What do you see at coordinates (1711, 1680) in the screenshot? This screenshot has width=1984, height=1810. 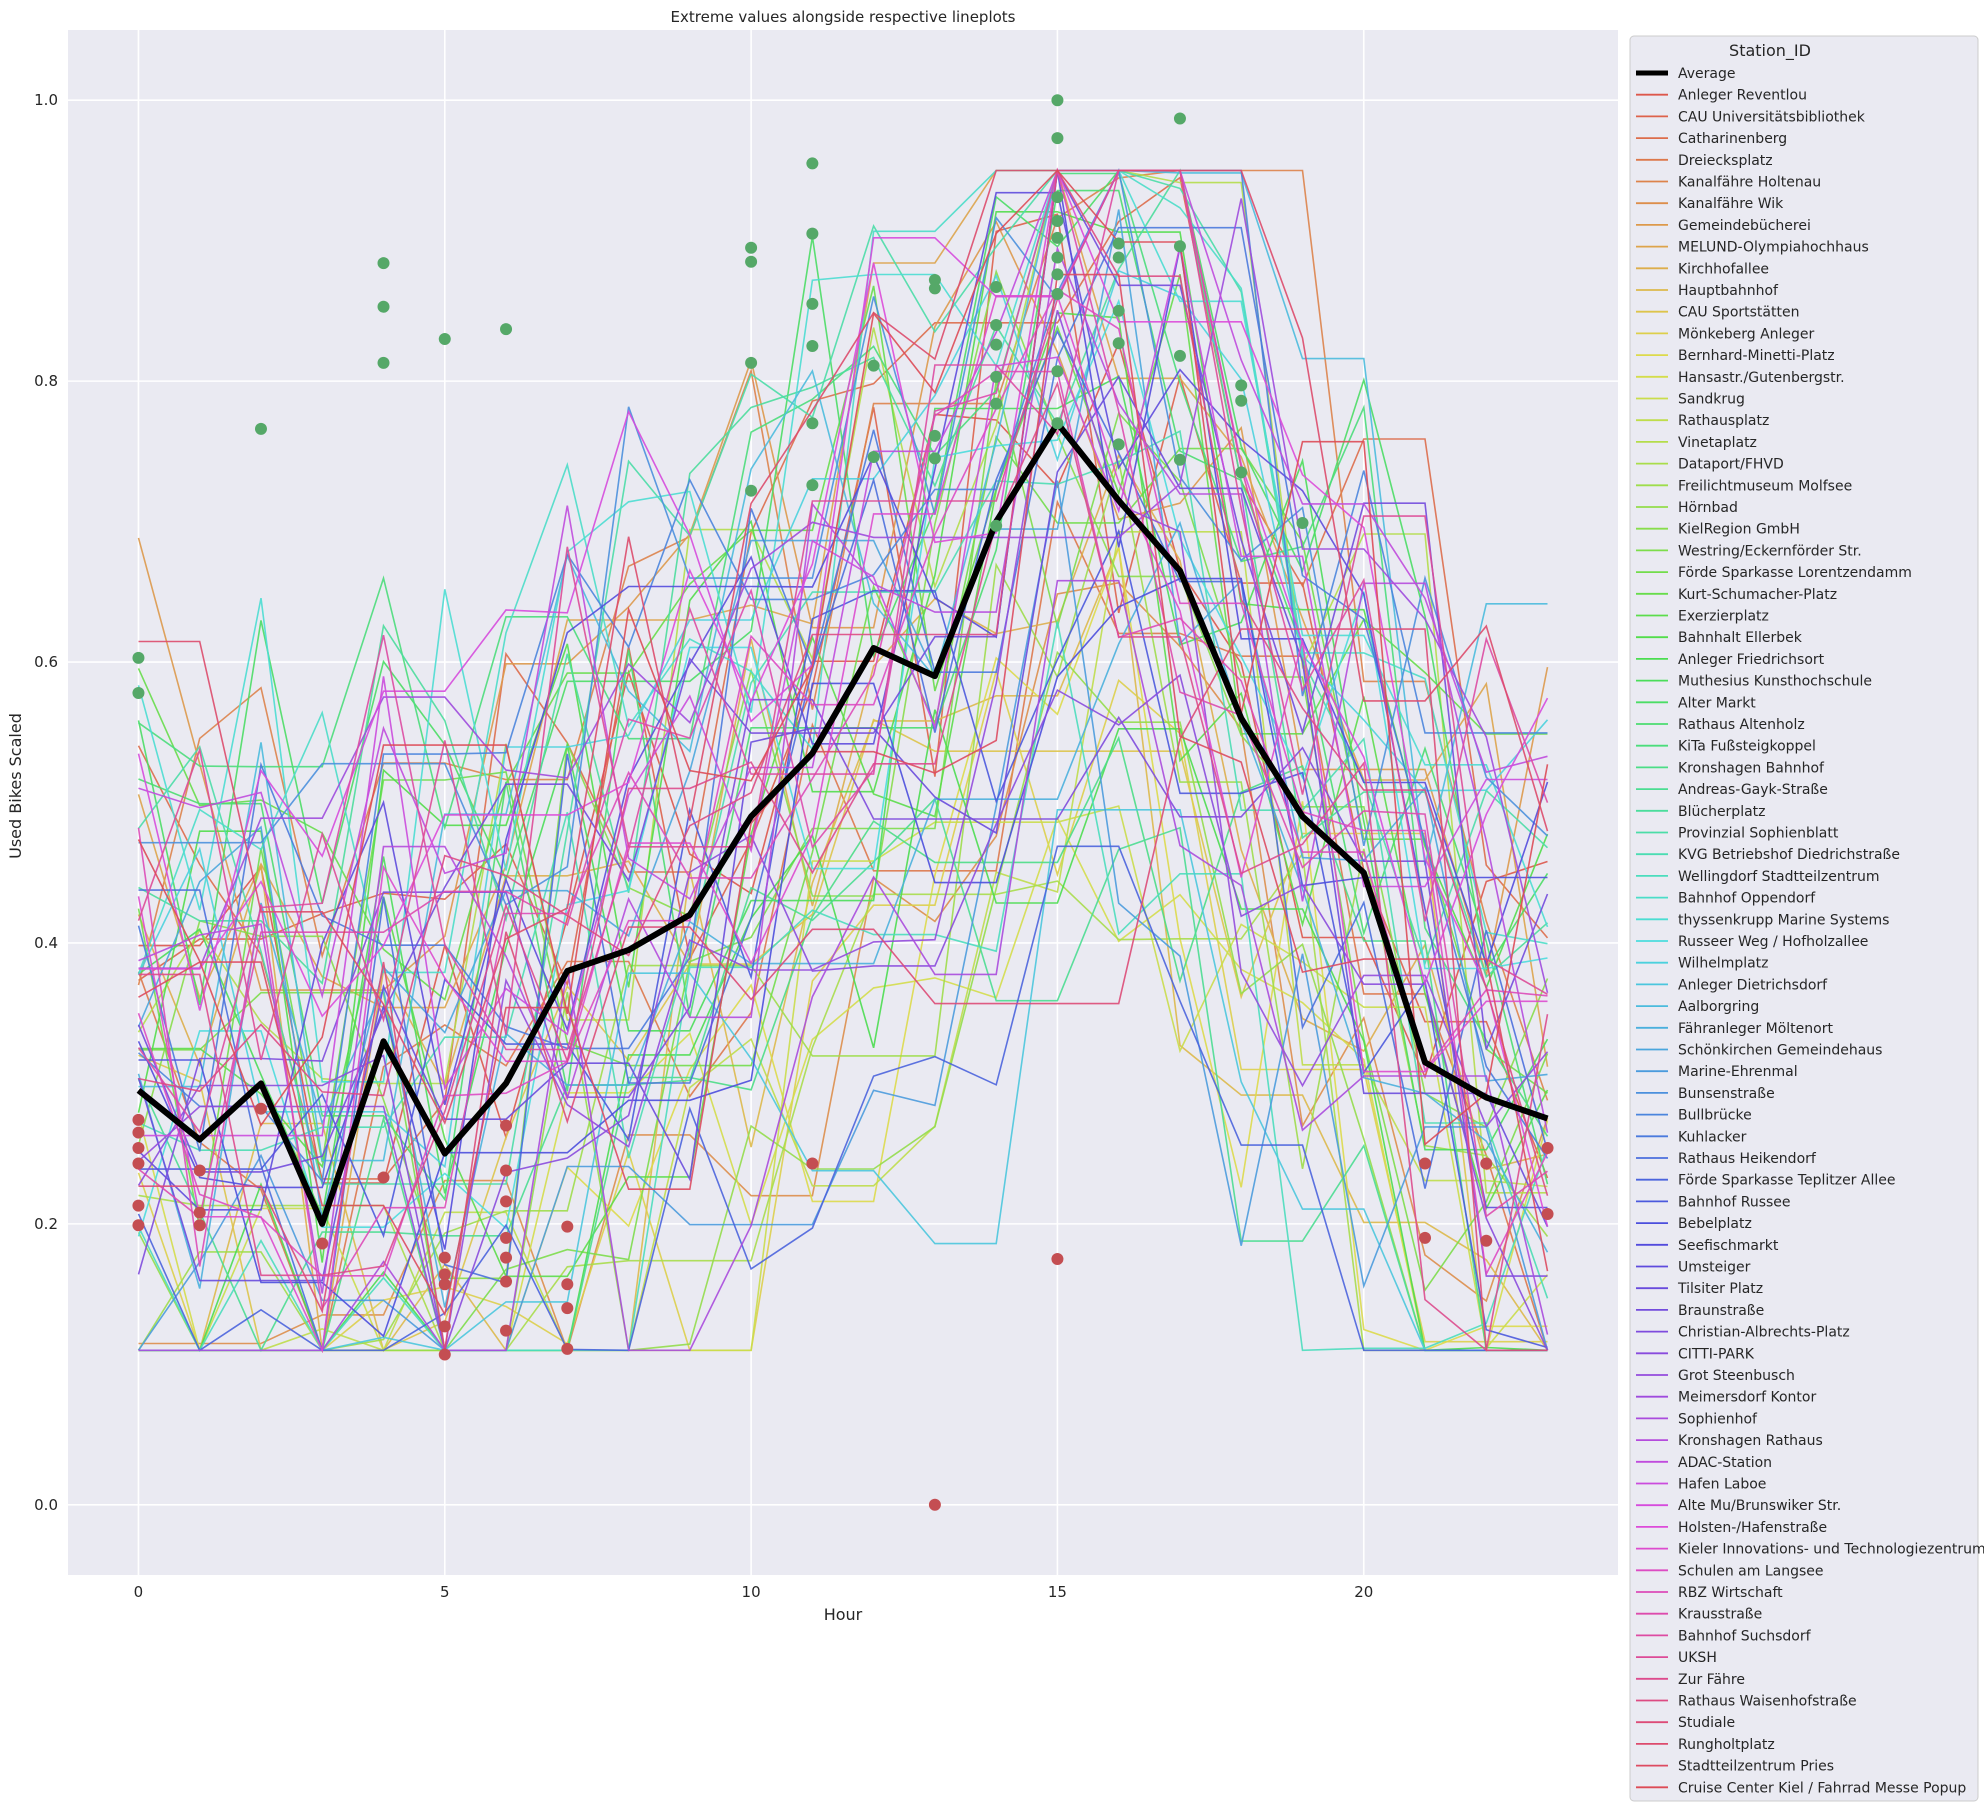 I see `legend-label: Zur Fähre` at bounding box center [1711, 1680].